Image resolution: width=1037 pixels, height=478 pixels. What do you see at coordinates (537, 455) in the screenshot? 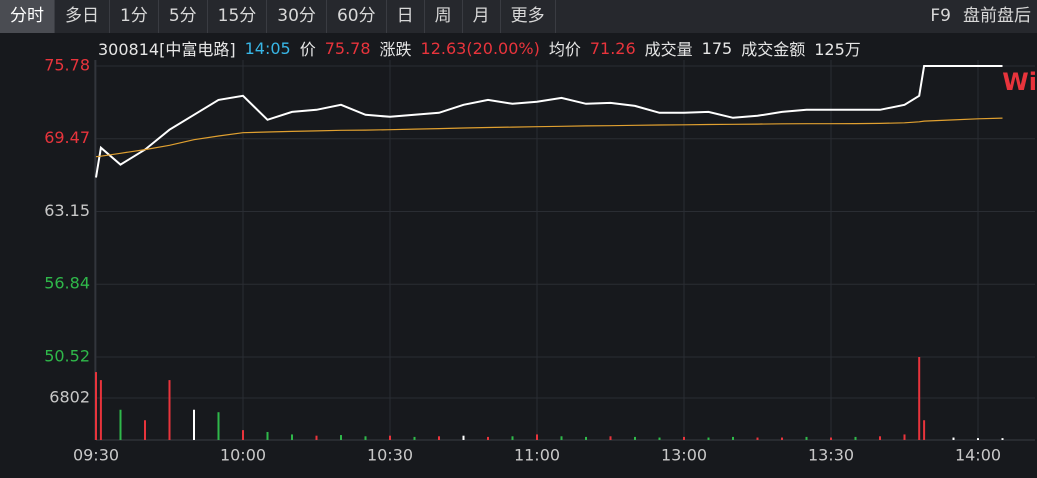
I see `x-tick-label: 11:00` at bounding box center [537, 455].